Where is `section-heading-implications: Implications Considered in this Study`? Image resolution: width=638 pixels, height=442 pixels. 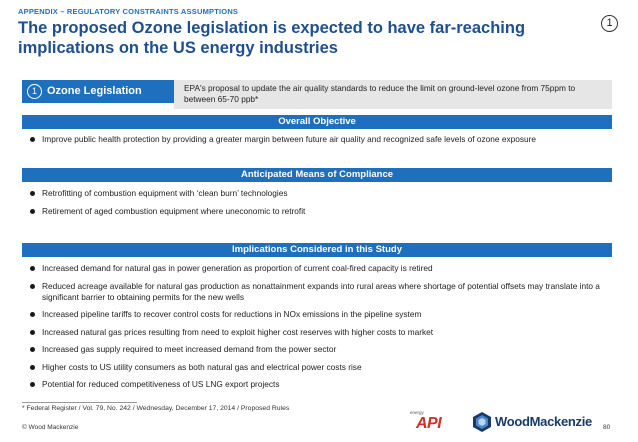
section-heading-implications: Implications Considered in this Study is located at coordinates (317, 250).